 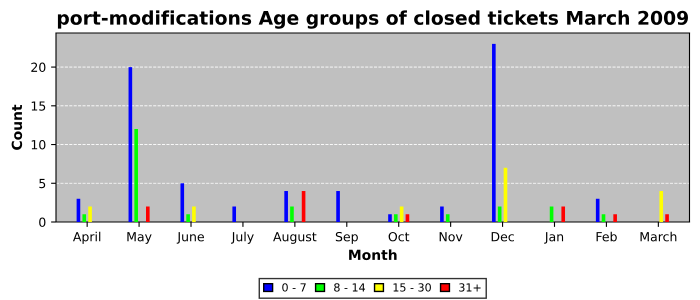 I want to click on x-tick-label: Oct, so click(x=399, y=237).